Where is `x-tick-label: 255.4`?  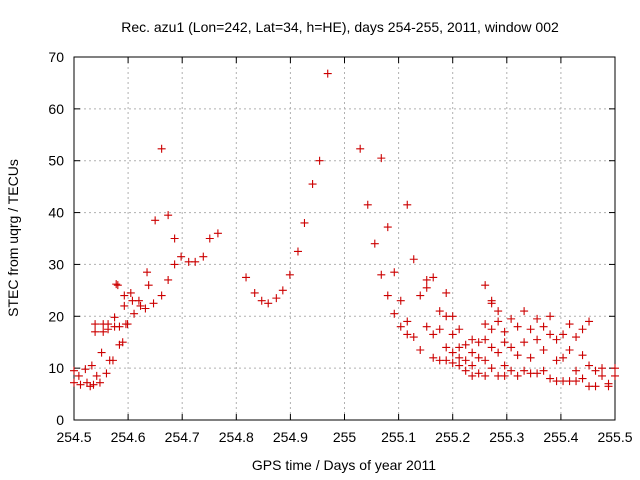 x-tick-label: 255.4 is located at coordinates (560, 437).